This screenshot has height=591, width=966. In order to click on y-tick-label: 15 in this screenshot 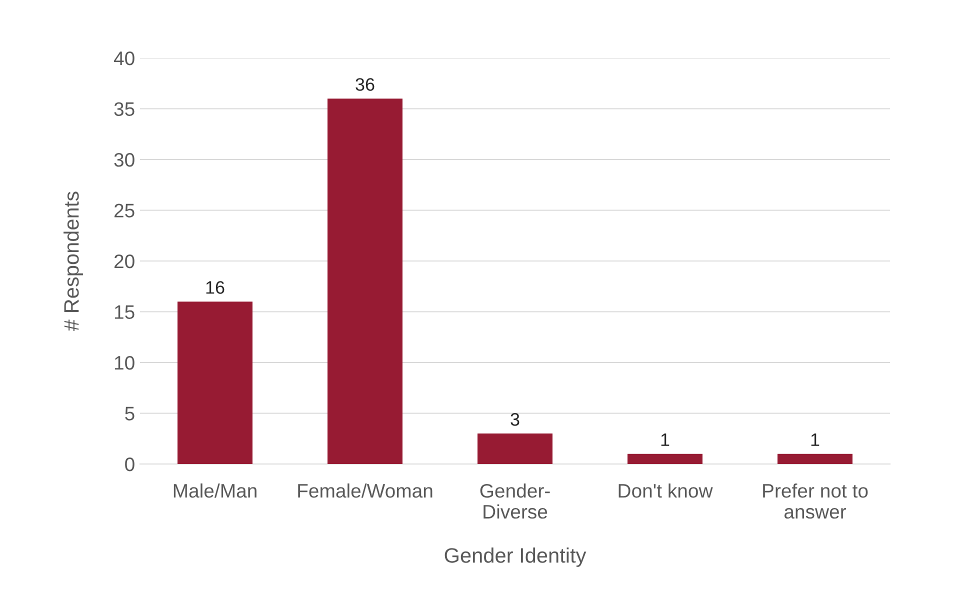, I will do `click(124, 312)`.